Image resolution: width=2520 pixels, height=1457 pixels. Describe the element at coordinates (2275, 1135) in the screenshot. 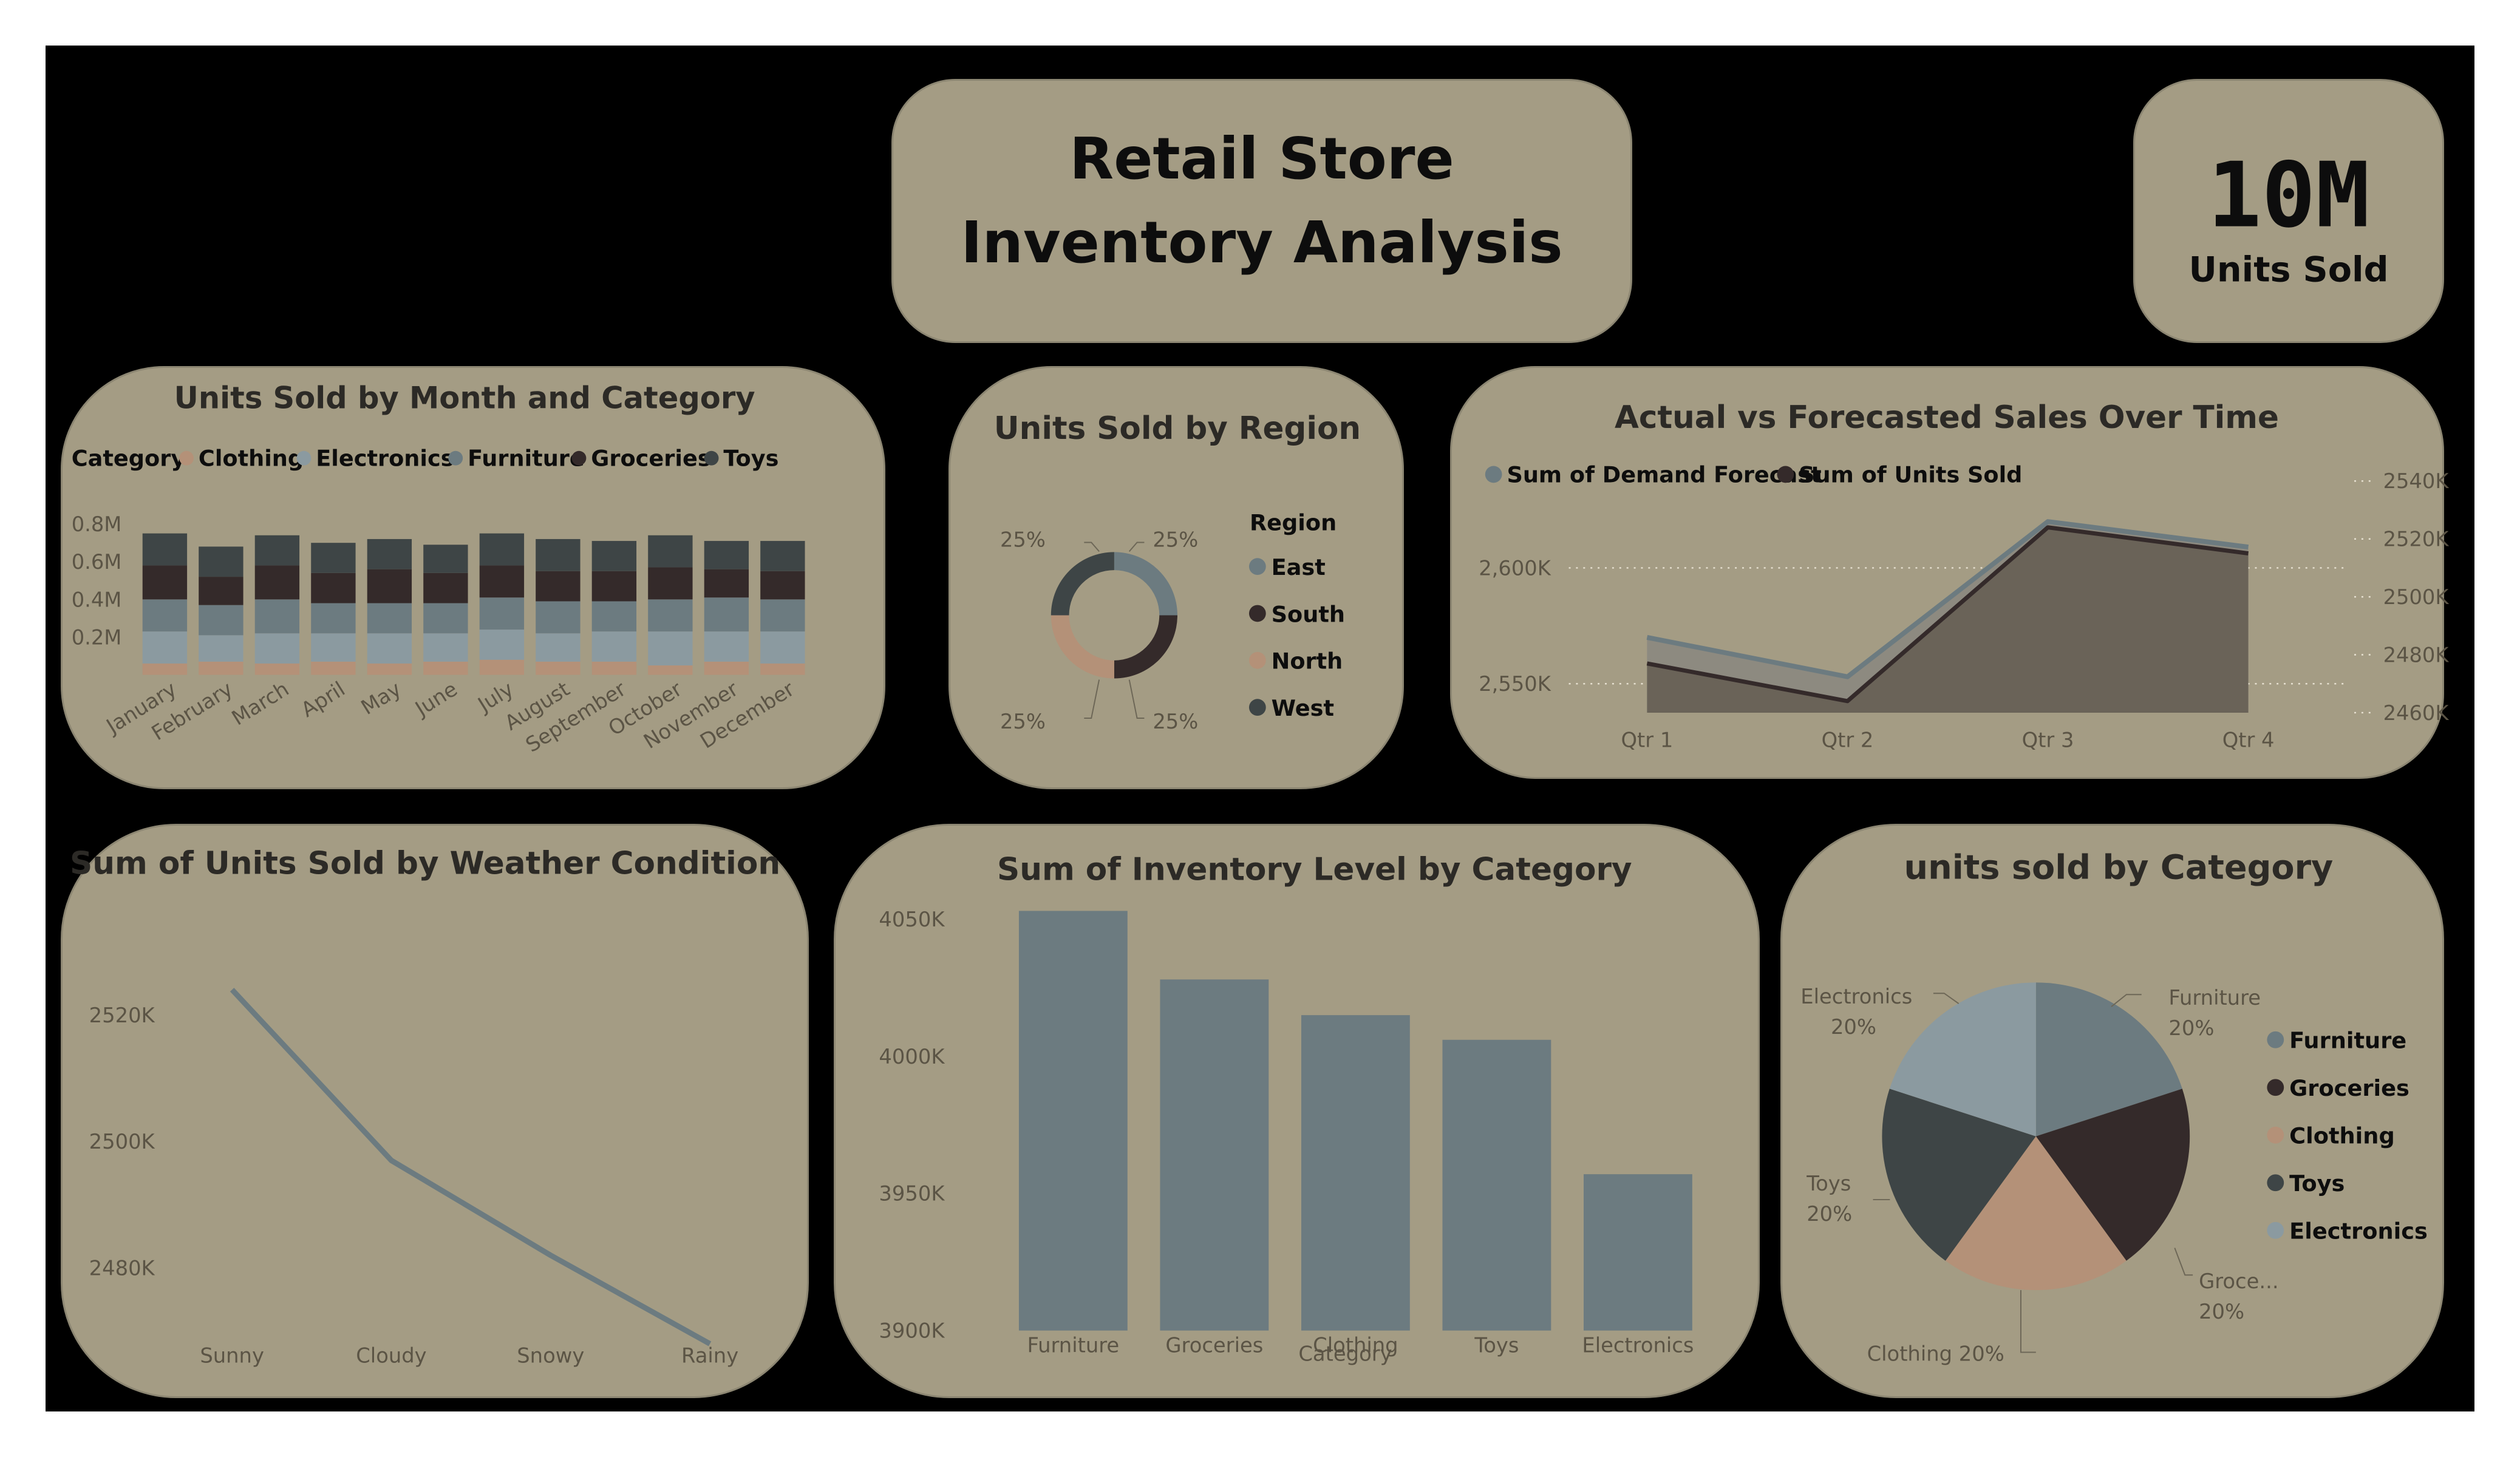

I see `legend-swatch-clothing` at that location.